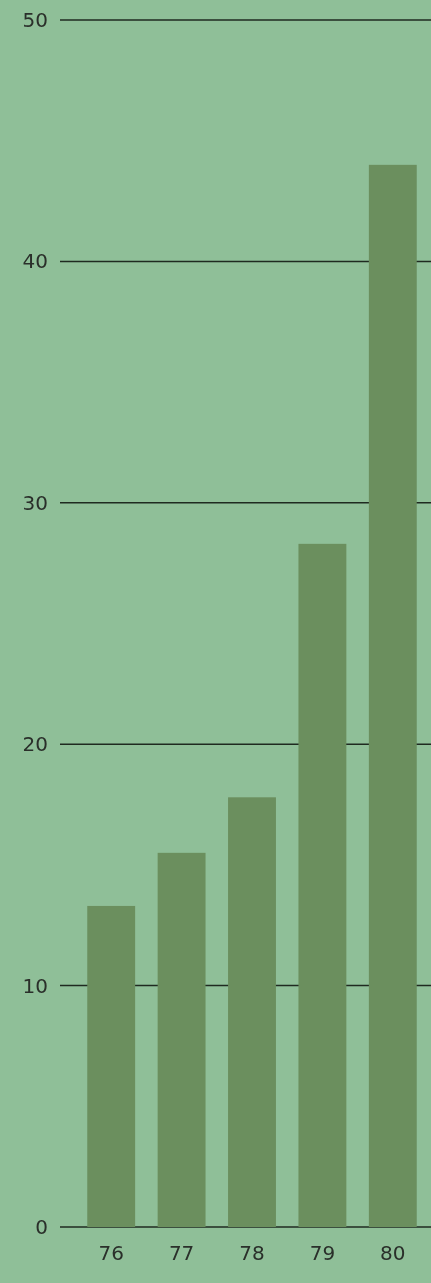 The width and height of the screenshot is (431, 1283). I want to click on y-tick-label: 50, so click(35, 19).